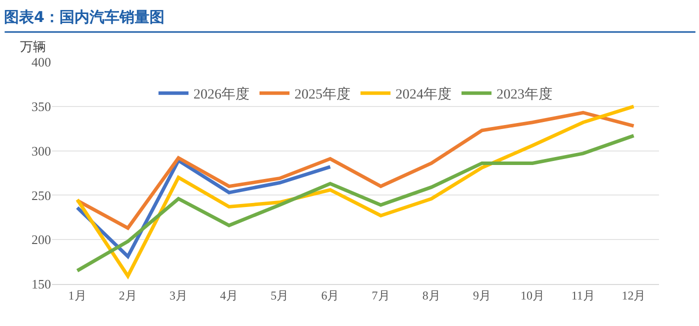 The width and height of the screenshot is (699, 326). Describe the element at coordinates (229, 295) in the screenshot. I see `x-tick-label: 4月` at that location.